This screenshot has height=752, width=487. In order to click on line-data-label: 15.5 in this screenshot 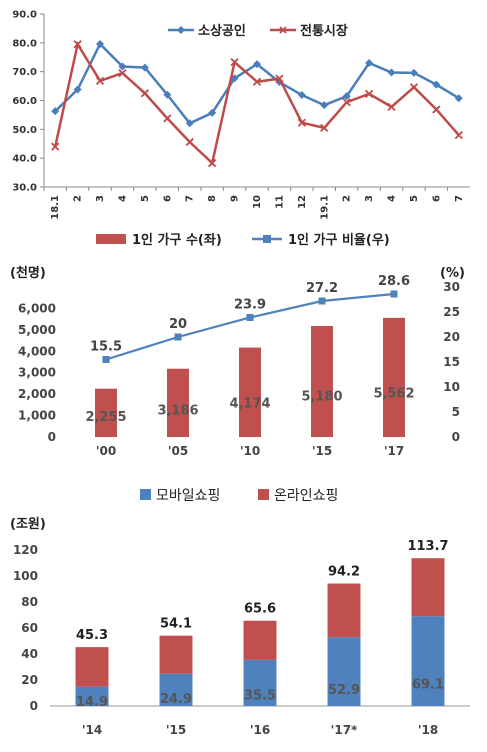, I will do `click(106, 347)`.